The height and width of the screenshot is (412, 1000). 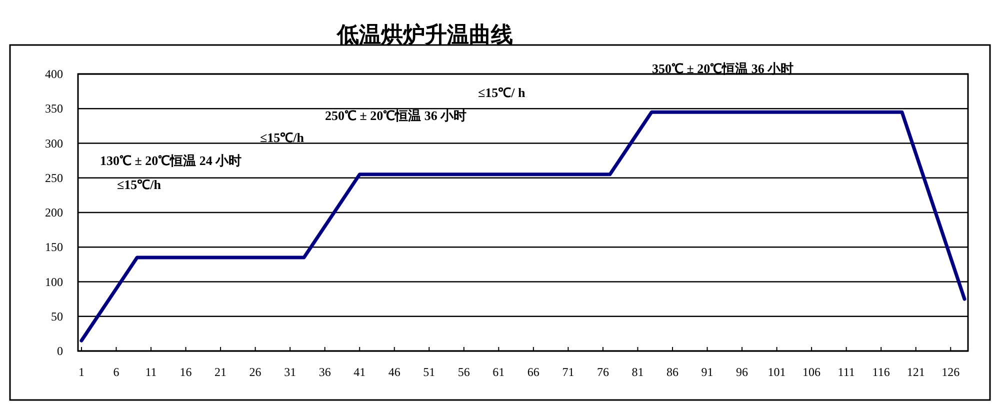 What do you see at coordinates (915, 372) in the screenshot?
I see `x-tick-label: 121` at bounding box center [915, 372].